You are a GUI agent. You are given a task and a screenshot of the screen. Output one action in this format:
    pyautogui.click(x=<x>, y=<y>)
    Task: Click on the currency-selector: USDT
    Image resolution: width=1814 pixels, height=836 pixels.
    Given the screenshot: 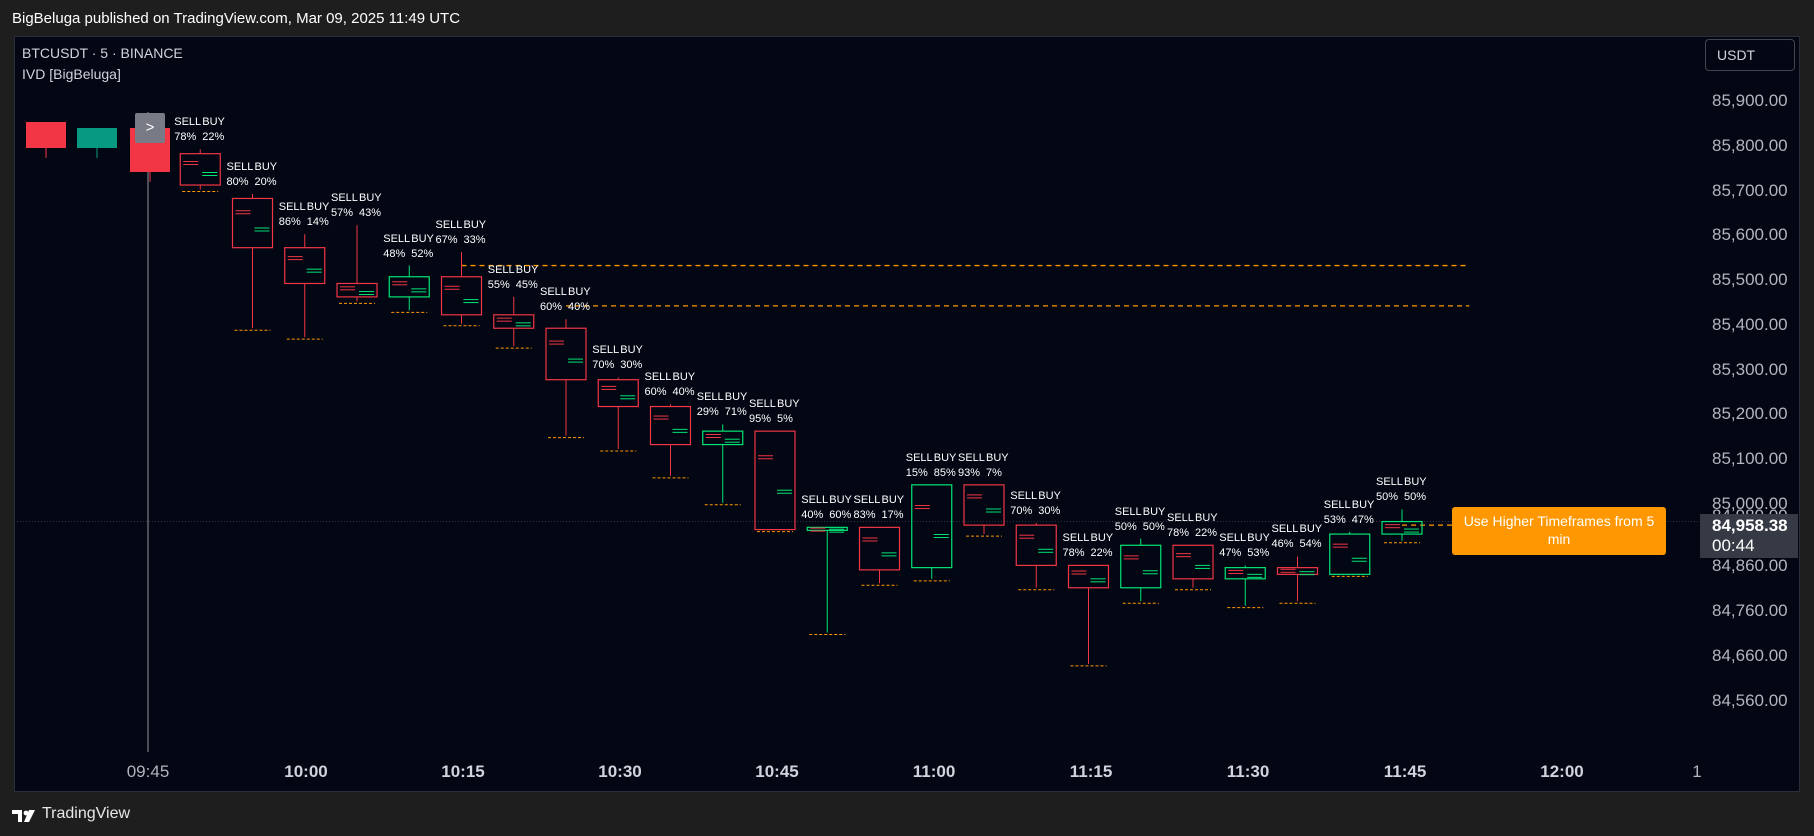 What is the action you would take?
    pyautogui.click(x=1750, y=55)
    